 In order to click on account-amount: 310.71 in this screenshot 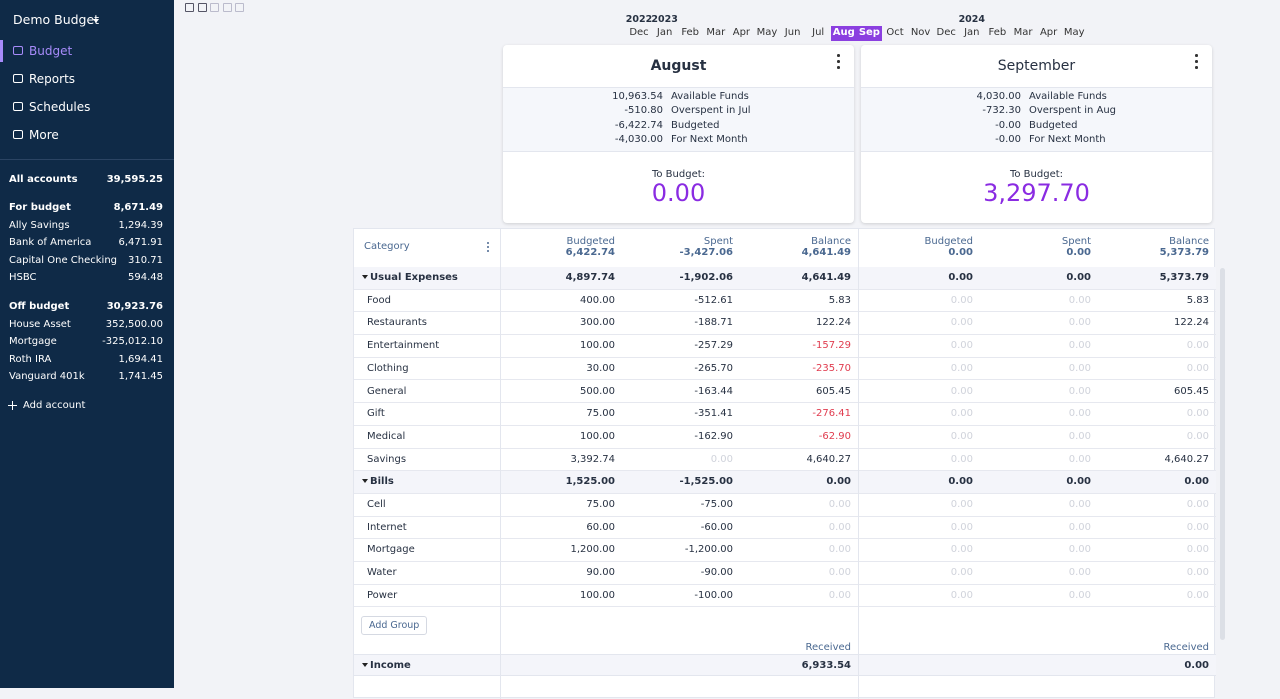, I will do `click(145, 260)`.